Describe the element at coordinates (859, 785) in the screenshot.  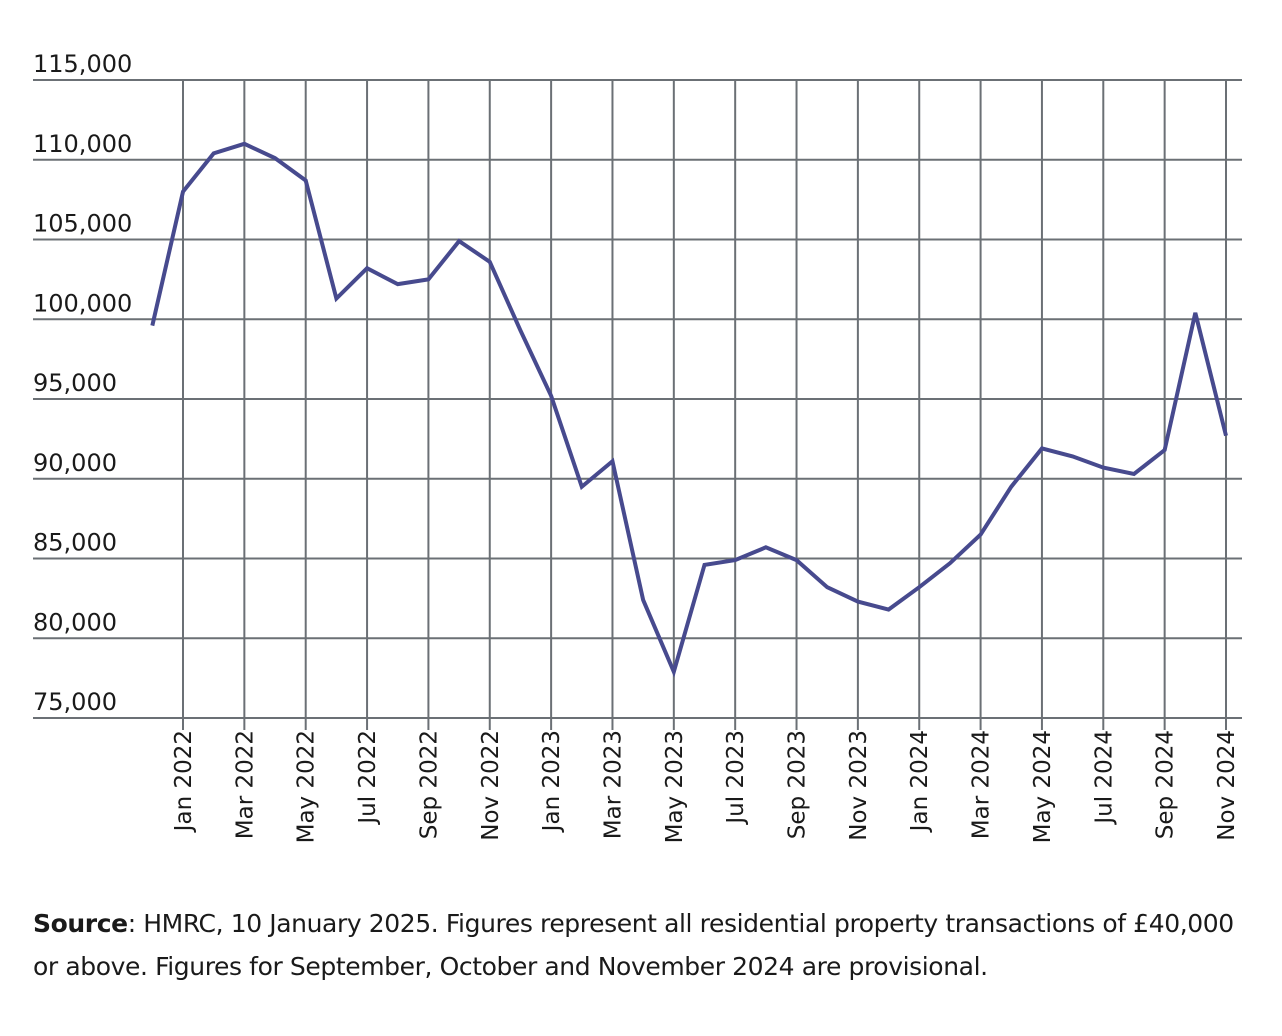
I see `x-tick-label: Nov 2023` at that location.